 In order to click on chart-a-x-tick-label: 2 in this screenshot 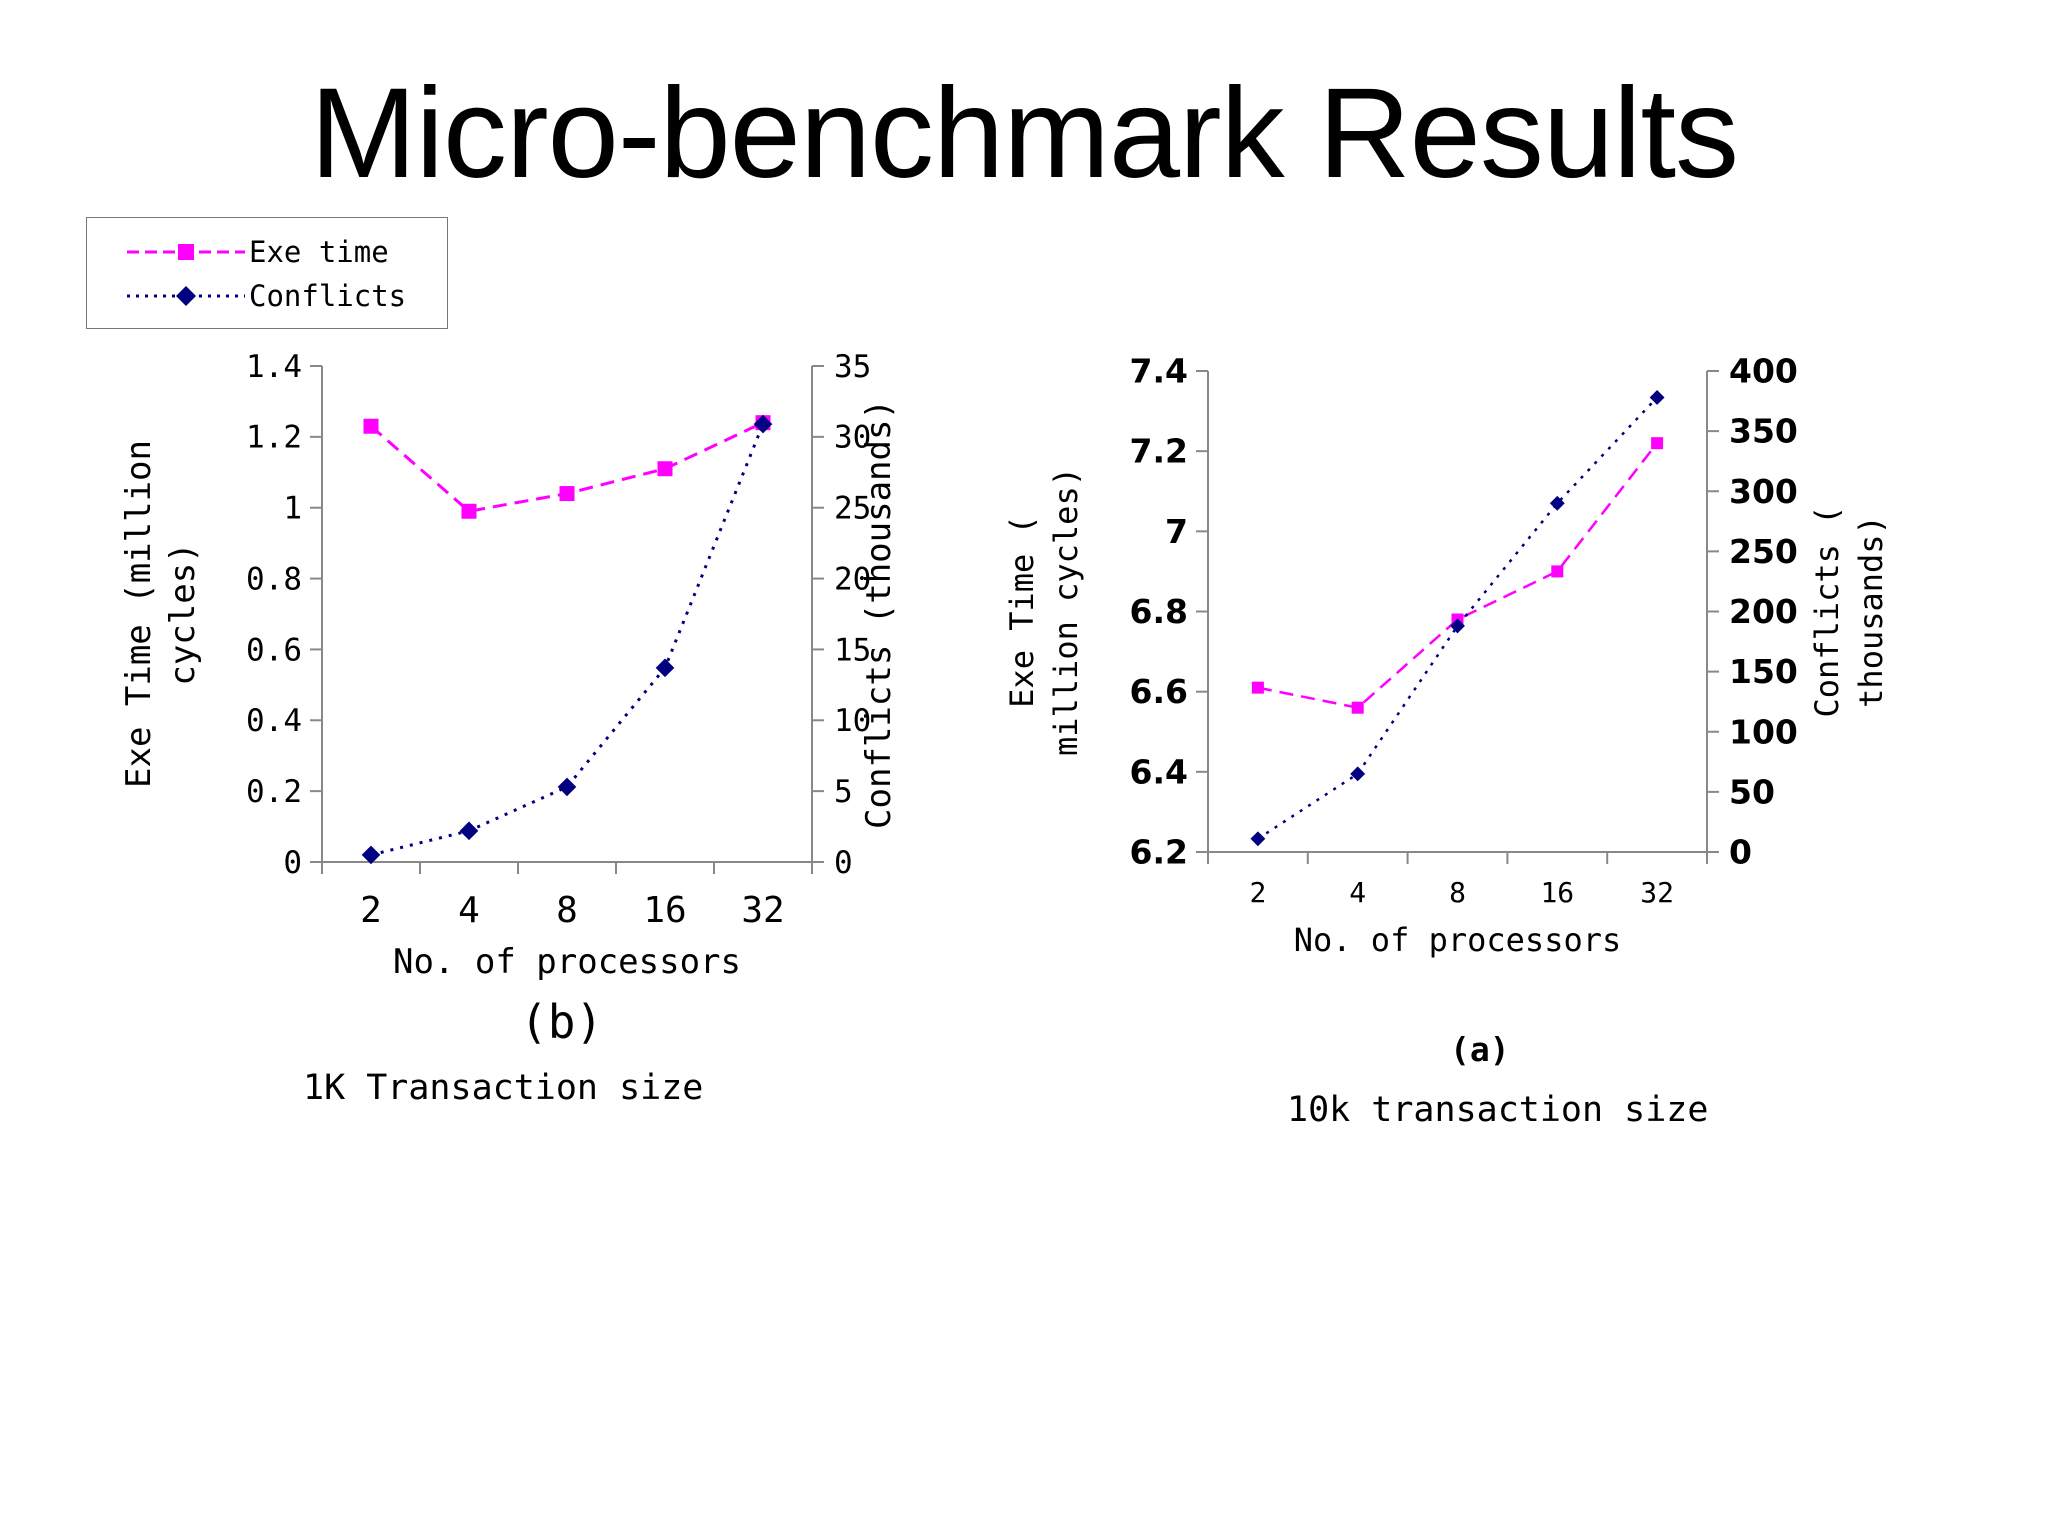, I will do `click(1257, 892)`.